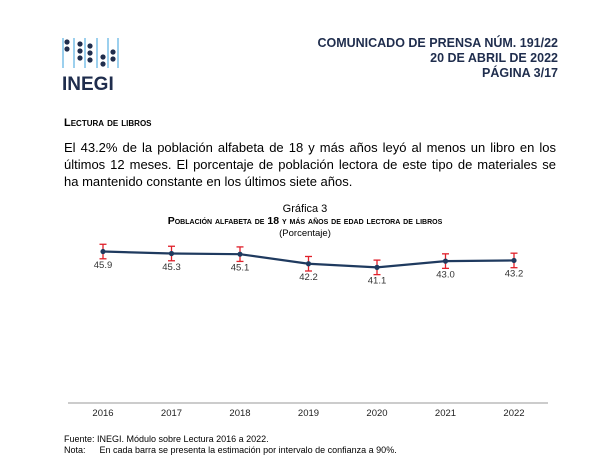 This screenshot has height=473, width=614. What do you see at coordinates (445, 274) in the screenshot?
I see `data-label: 43.0` at bounding box center [445, 274].